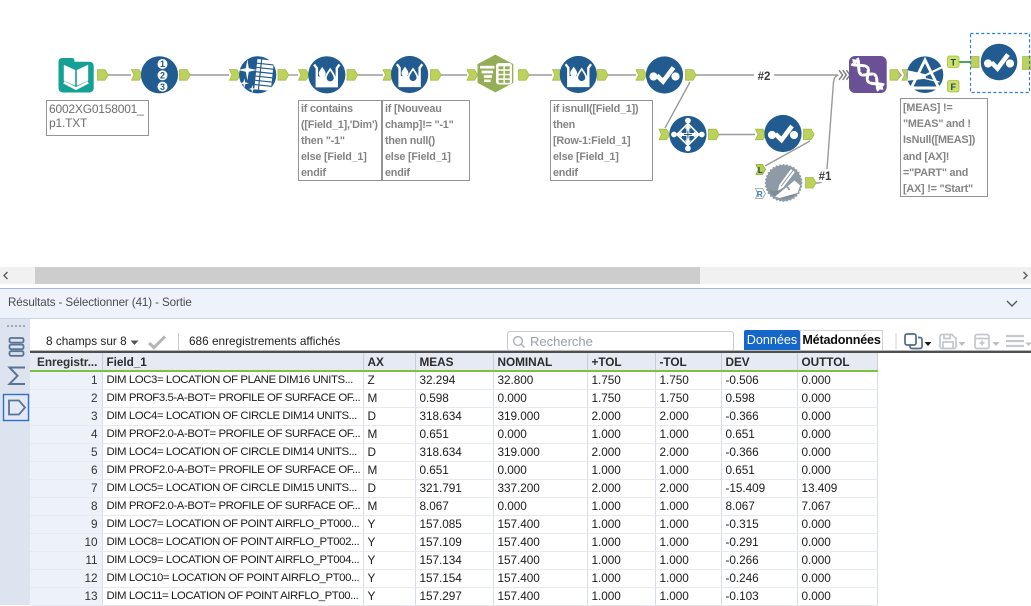 Image resolution: width=1031 pixels, height=606 pixels. Describe the element at coordinates (764, 77) in the screenshot. I see `svg-text: #2` at that location.